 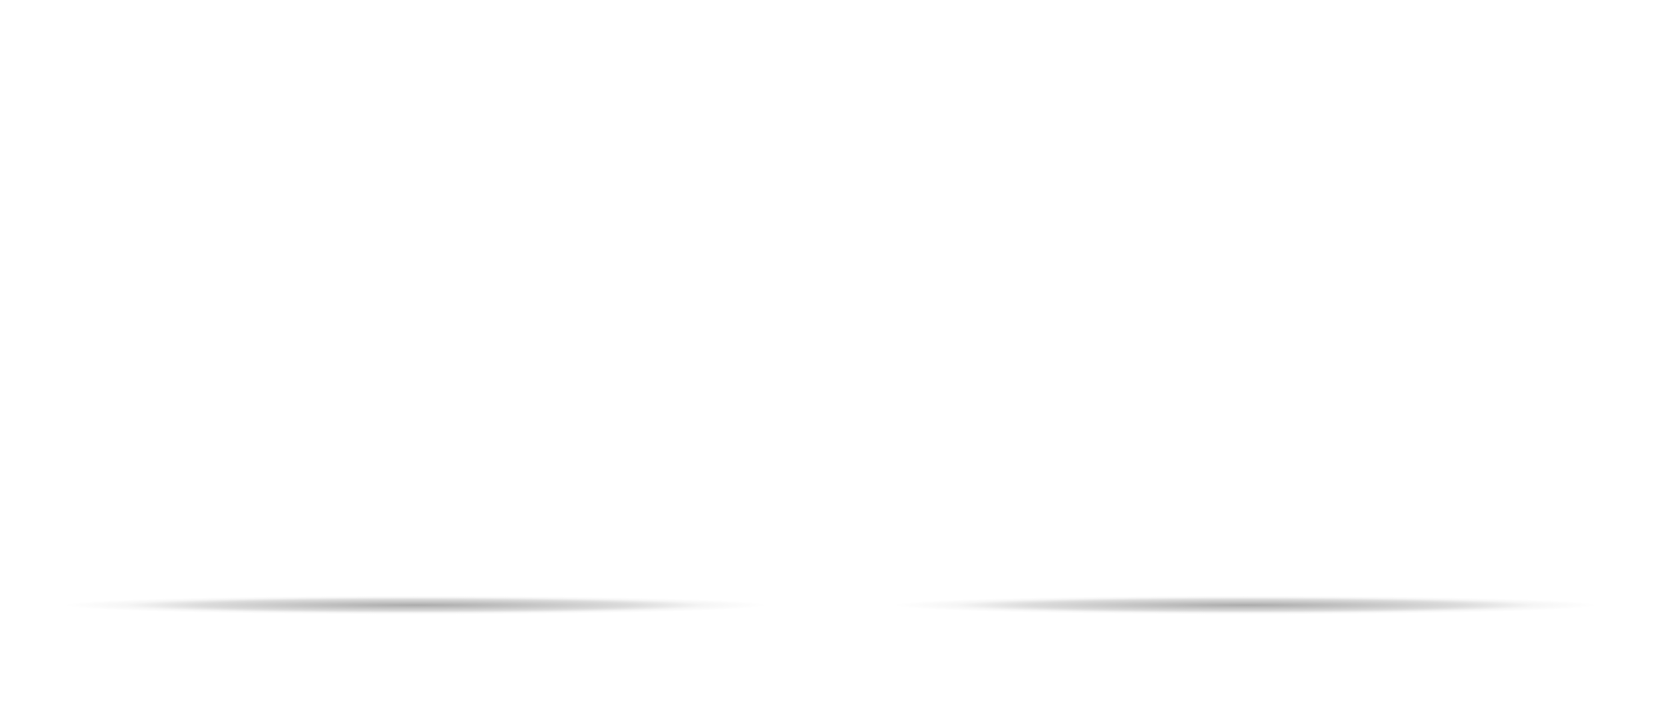 What do you see at coordinates (415, 605) in the screenshot?
I see `card-shadow-left` at bounding box center [415, 605].